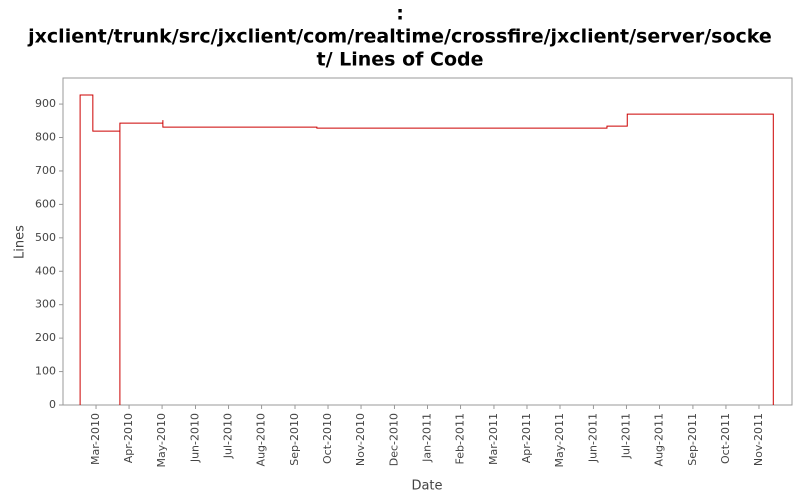 This screenshot has height=500, width=800. What do you see at coordinates (161, 440) in the screenshot?
I see `x-tick-label: May-2010` at bounding box center [161, 440].